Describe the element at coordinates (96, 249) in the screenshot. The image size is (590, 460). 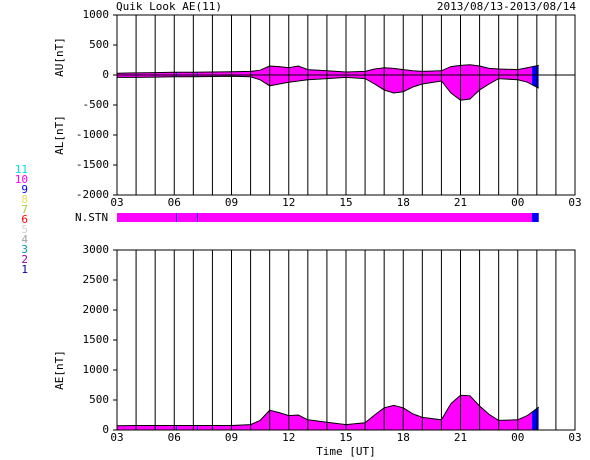
I see `y-tick-label: 3000` at that location.